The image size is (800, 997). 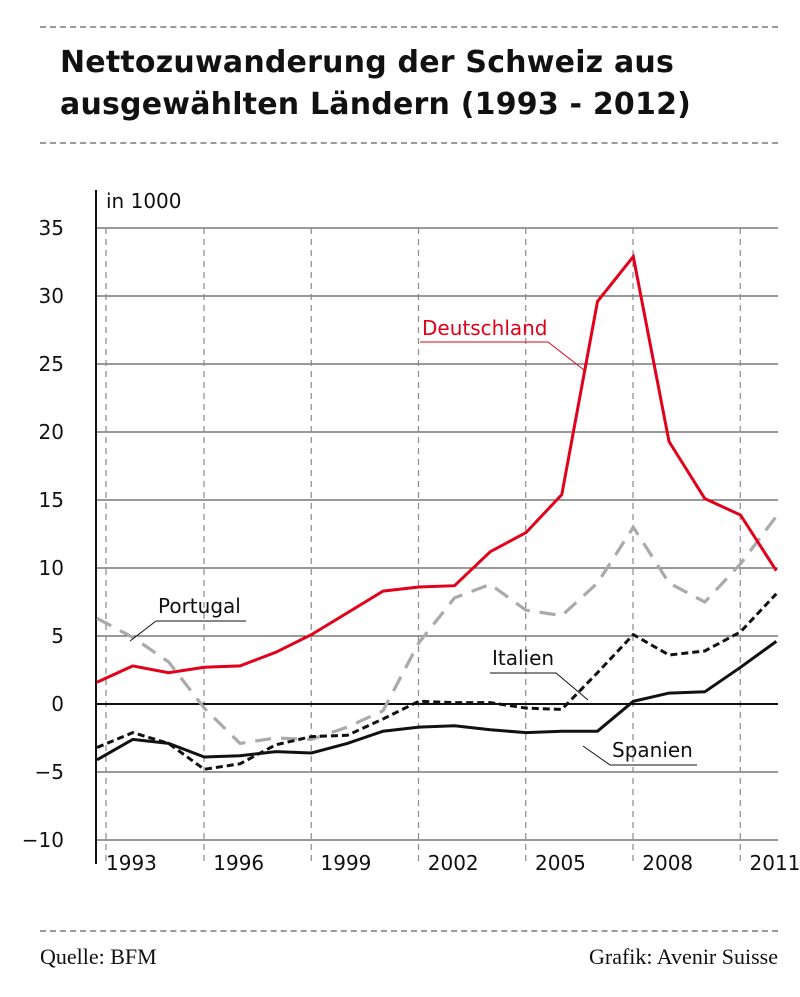 I want to click on credit-note: Grafik: Avenir Suisse, so click(x=683, y=956).